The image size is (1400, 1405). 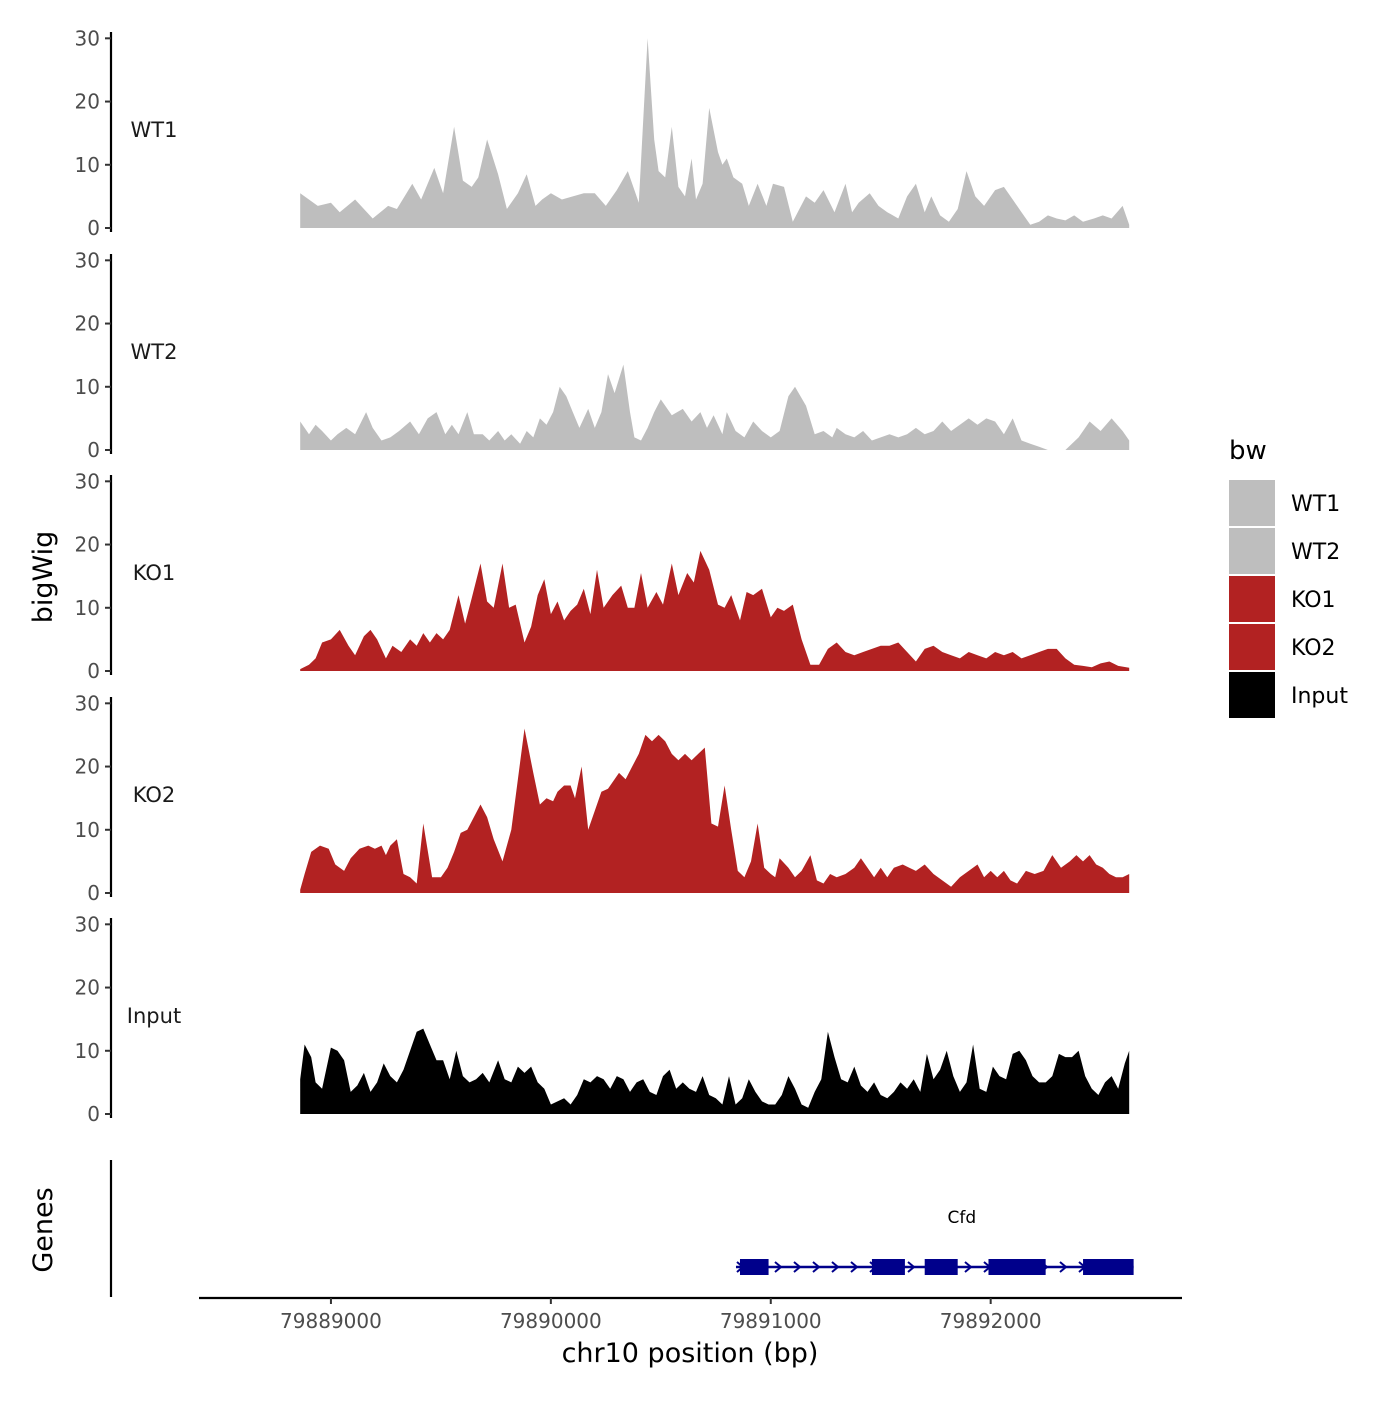 I want to click on legend-items: WT1 WT2 KO1 KO2 Input, so click(x=1288, y=599).